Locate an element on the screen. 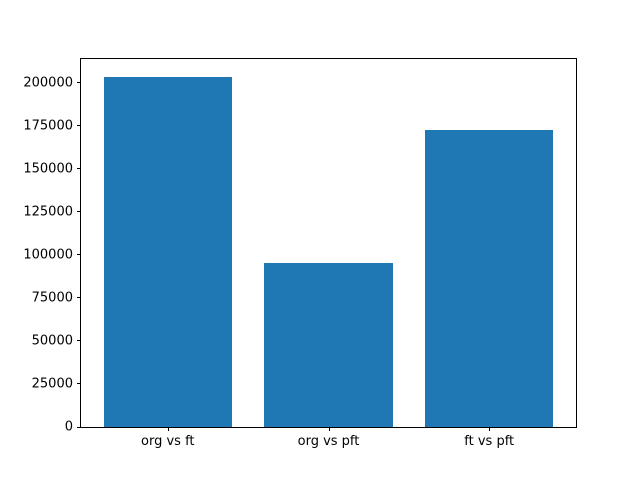 The height and width of the screenshot is (480, 640). y-tick-label: 50000 is located at coordinates (52, 341).